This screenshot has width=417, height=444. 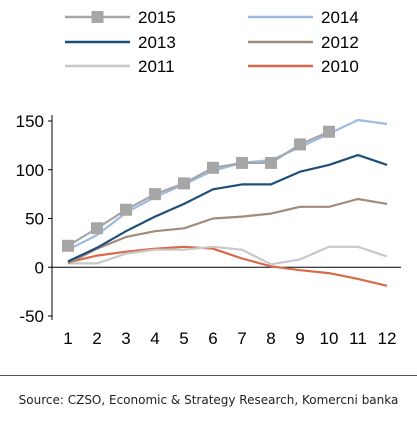 What do you see at coordinates (157, 42) in the screenshot?
I see `legend-label-2013: 2013` at bounding box center [157, 42].